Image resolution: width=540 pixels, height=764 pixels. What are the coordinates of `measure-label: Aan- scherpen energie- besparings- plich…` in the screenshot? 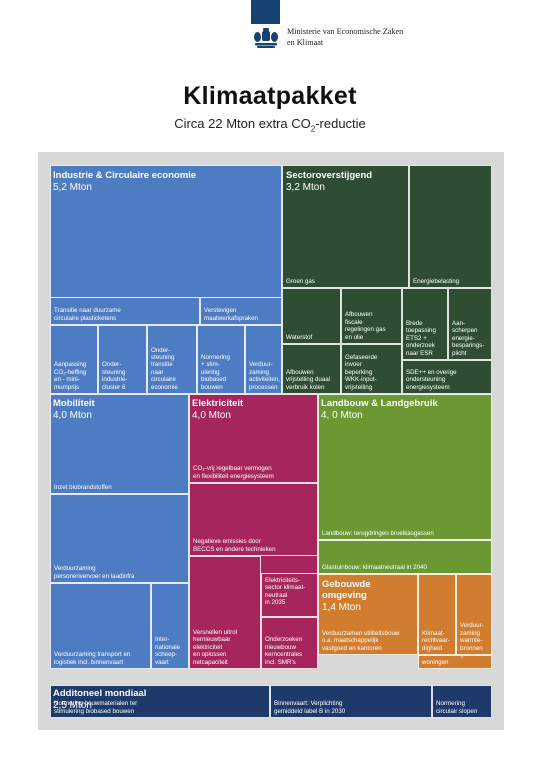 It's located at (468, 338).